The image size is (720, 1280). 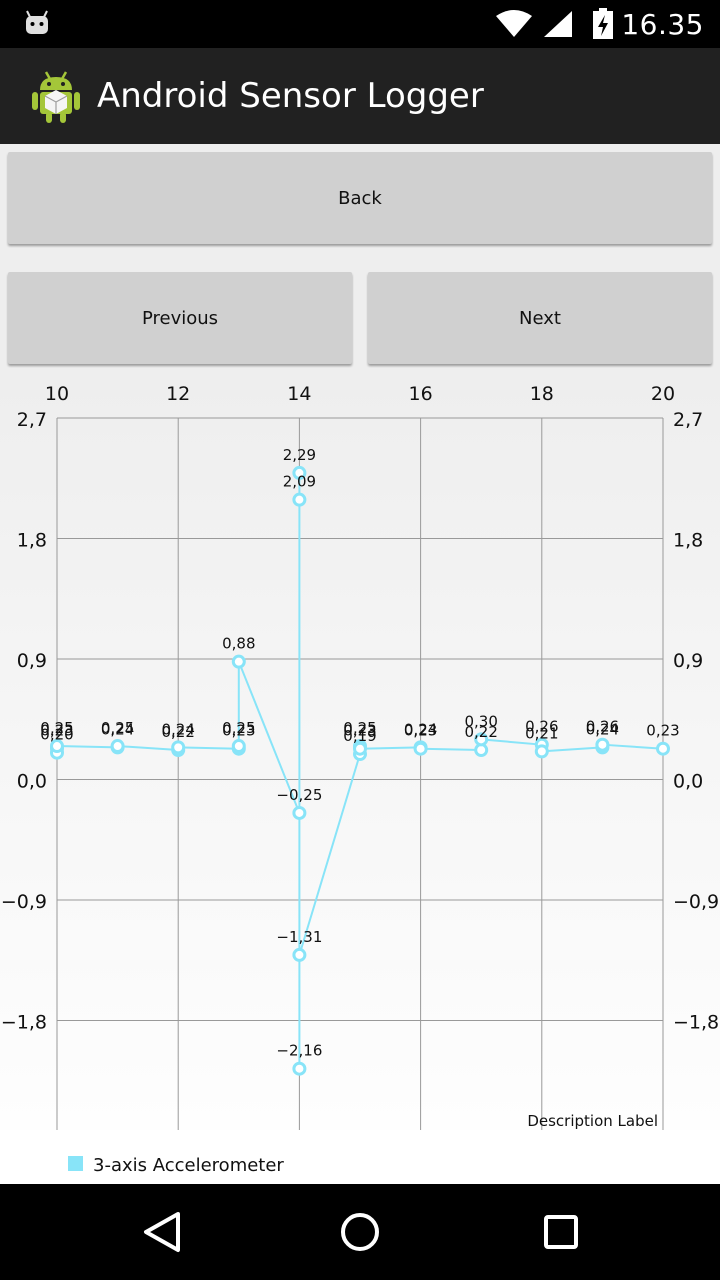 What do you see at coordinates (37, 25) in the screenshot?
I see `android-notification-icon` at bounding box center [37, 25].